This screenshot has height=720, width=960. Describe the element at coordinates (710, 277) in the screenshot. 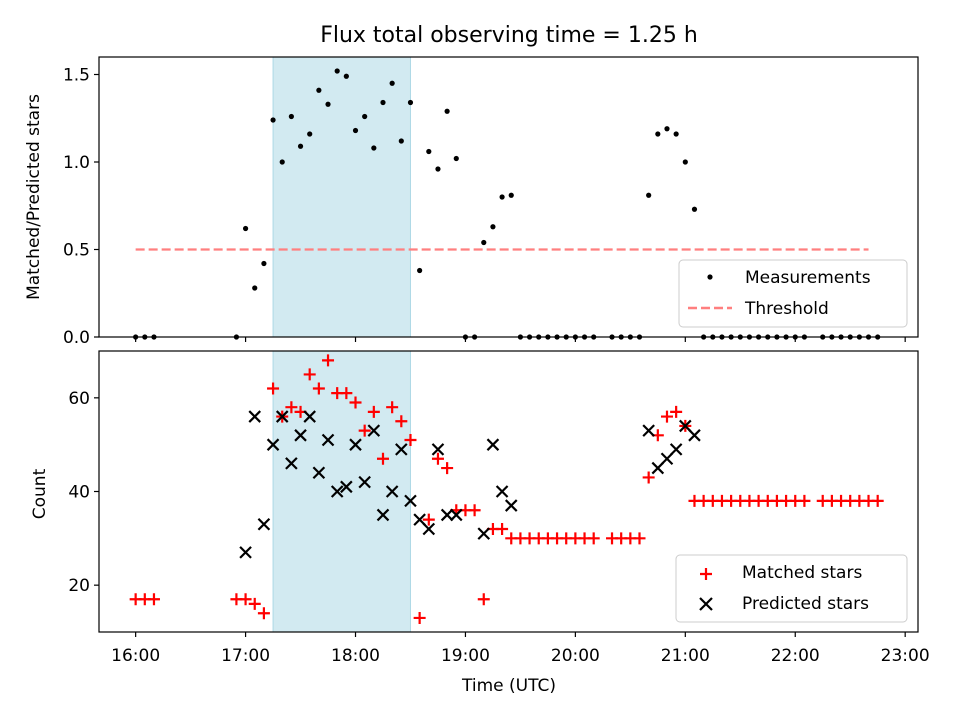

I see `legend-measurements-marker` at that location.